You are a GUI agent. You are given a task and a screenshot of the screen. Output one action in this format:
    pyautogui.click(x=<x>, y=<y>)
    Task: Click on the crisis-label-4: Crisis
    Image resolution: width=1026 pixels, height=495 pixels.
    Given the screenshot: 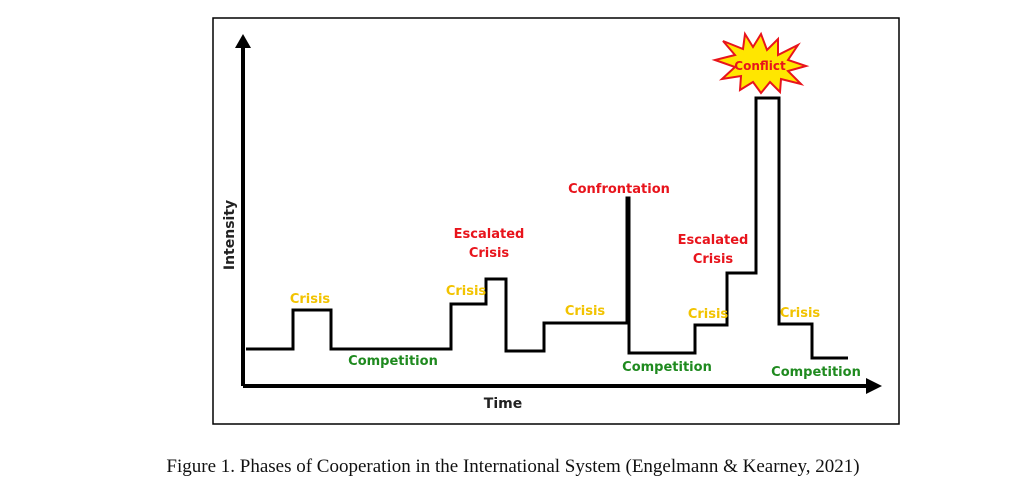 What is the action you would take?
    pyautogui.click(x=708, y=314)
    